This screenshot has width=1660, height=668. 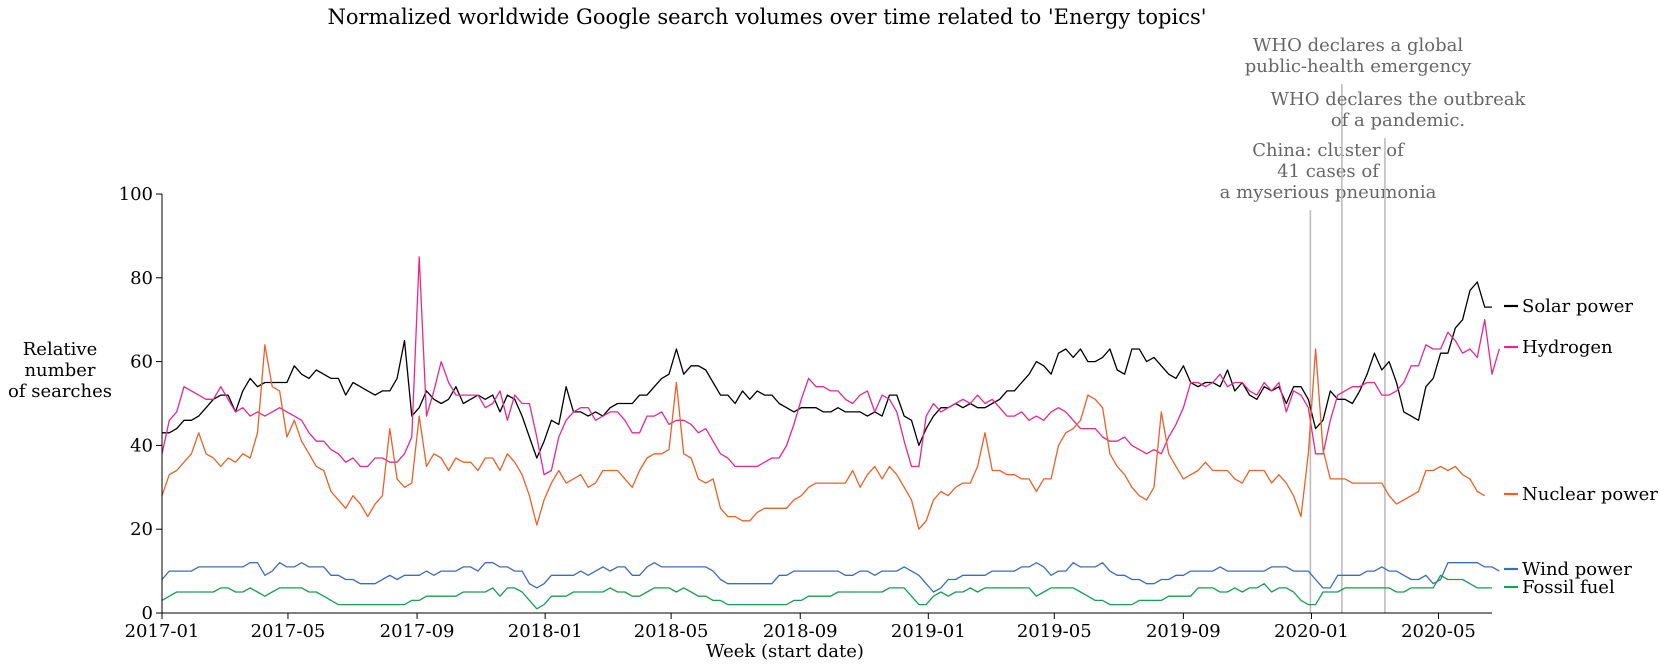 What do you see at coordinates (1577, 569) in the screenshot?
I see `legend-label: Wind power` at bounding box center [1577, 569].